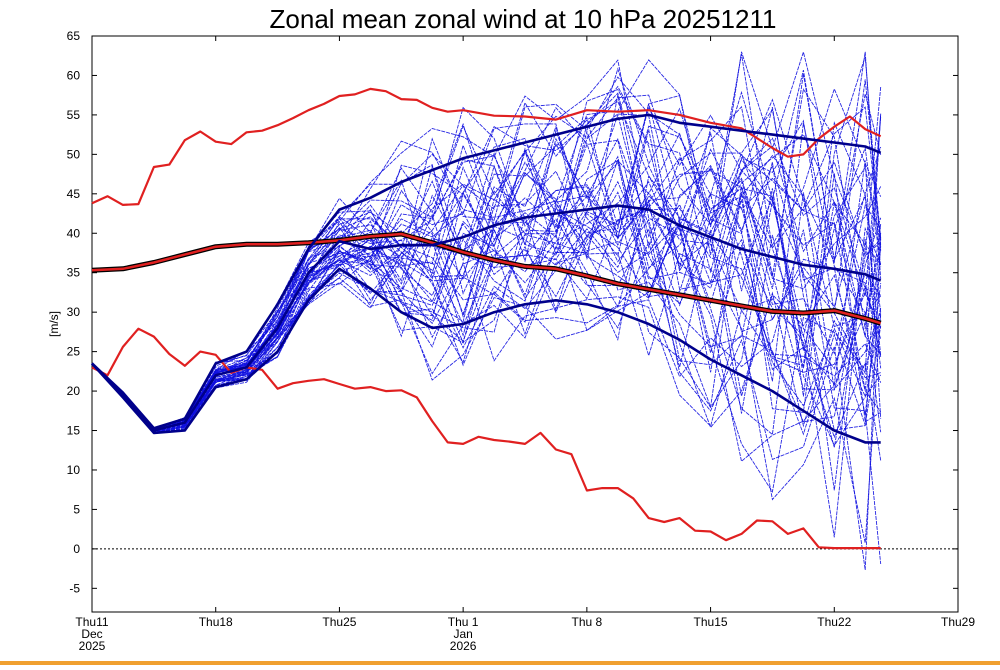 Image resolution: width=1000 pixels, height=670 pixels. Describe the element at coordinates (486, 146) in the screenshot. I see `climatology-max-line` at that location.